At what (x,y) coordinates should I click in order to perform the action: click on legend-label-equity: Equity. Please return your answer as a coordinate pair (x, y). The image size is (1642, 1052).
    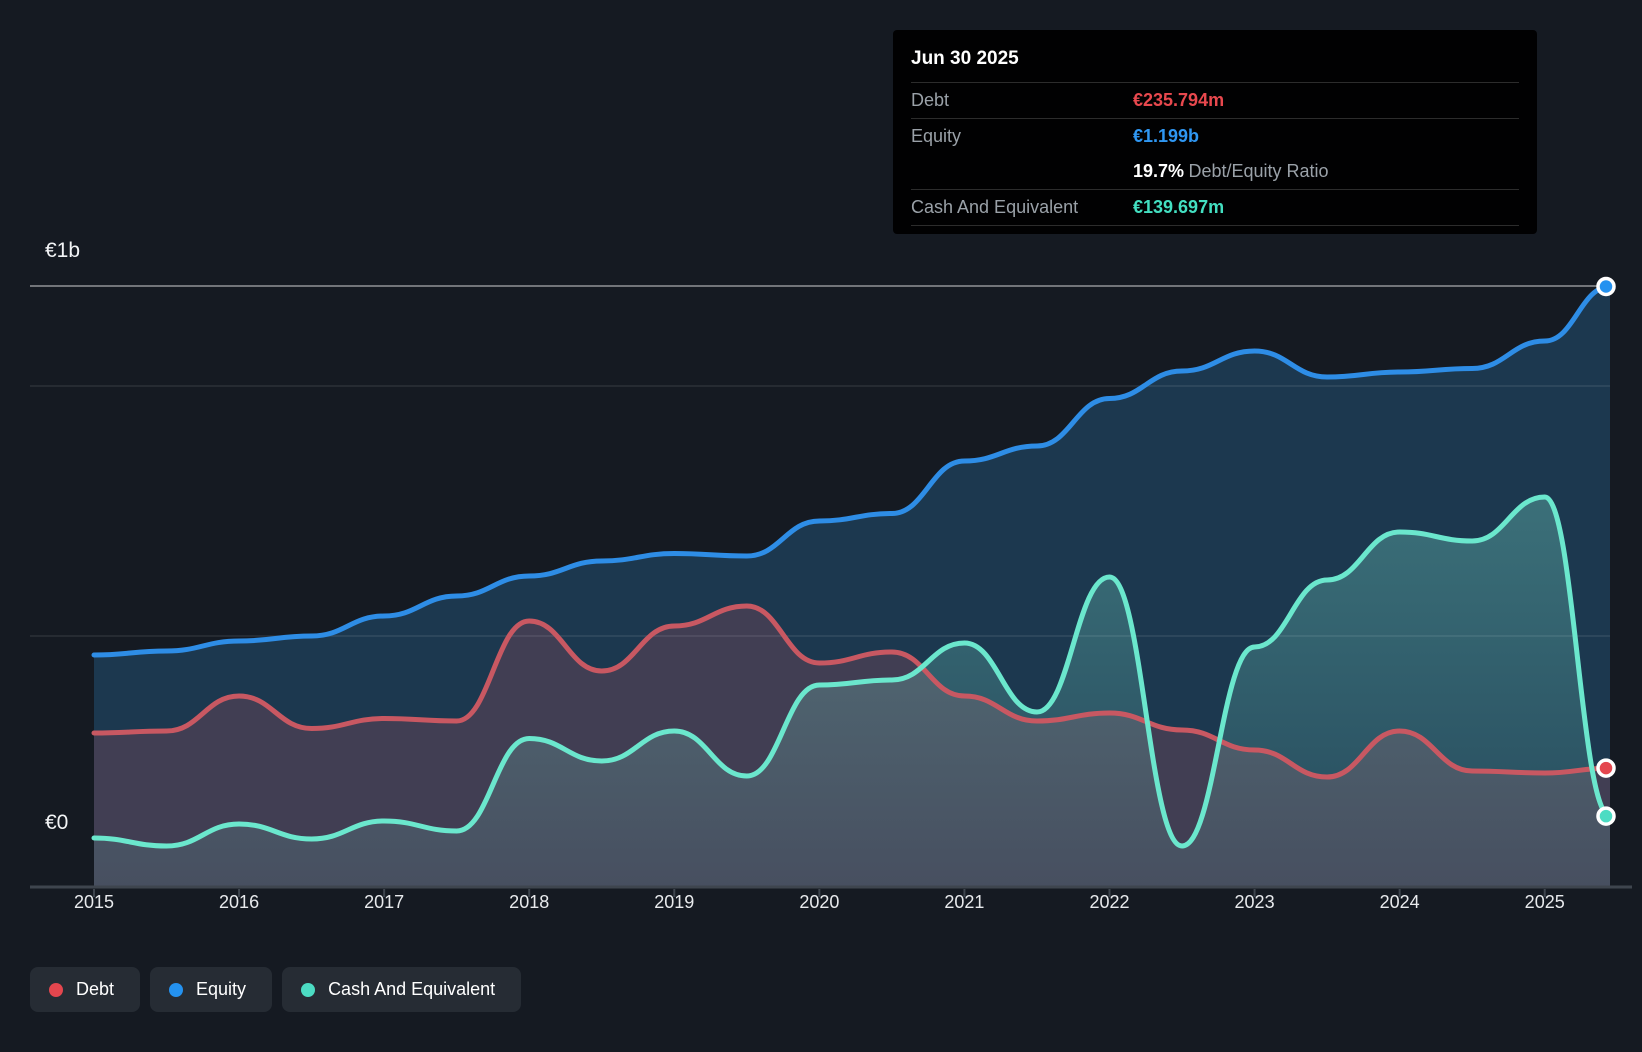
    Looking at the image, I should click on (221, 989).